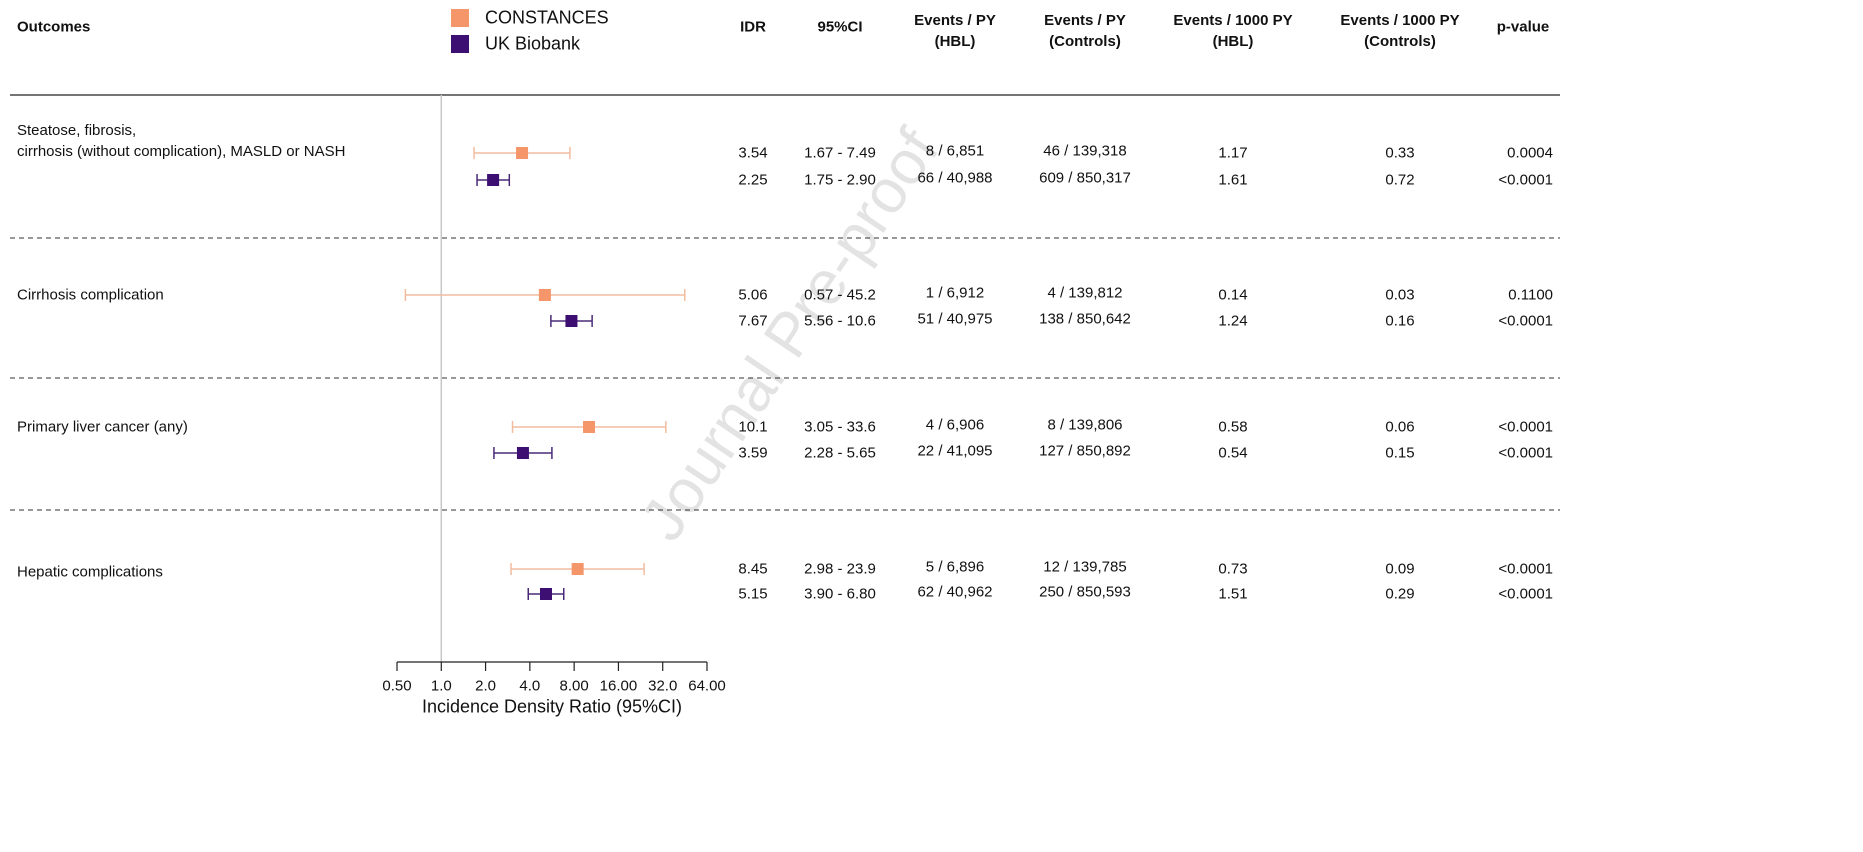  I want to click on p-value: 0.1100, so click(1530, 295).